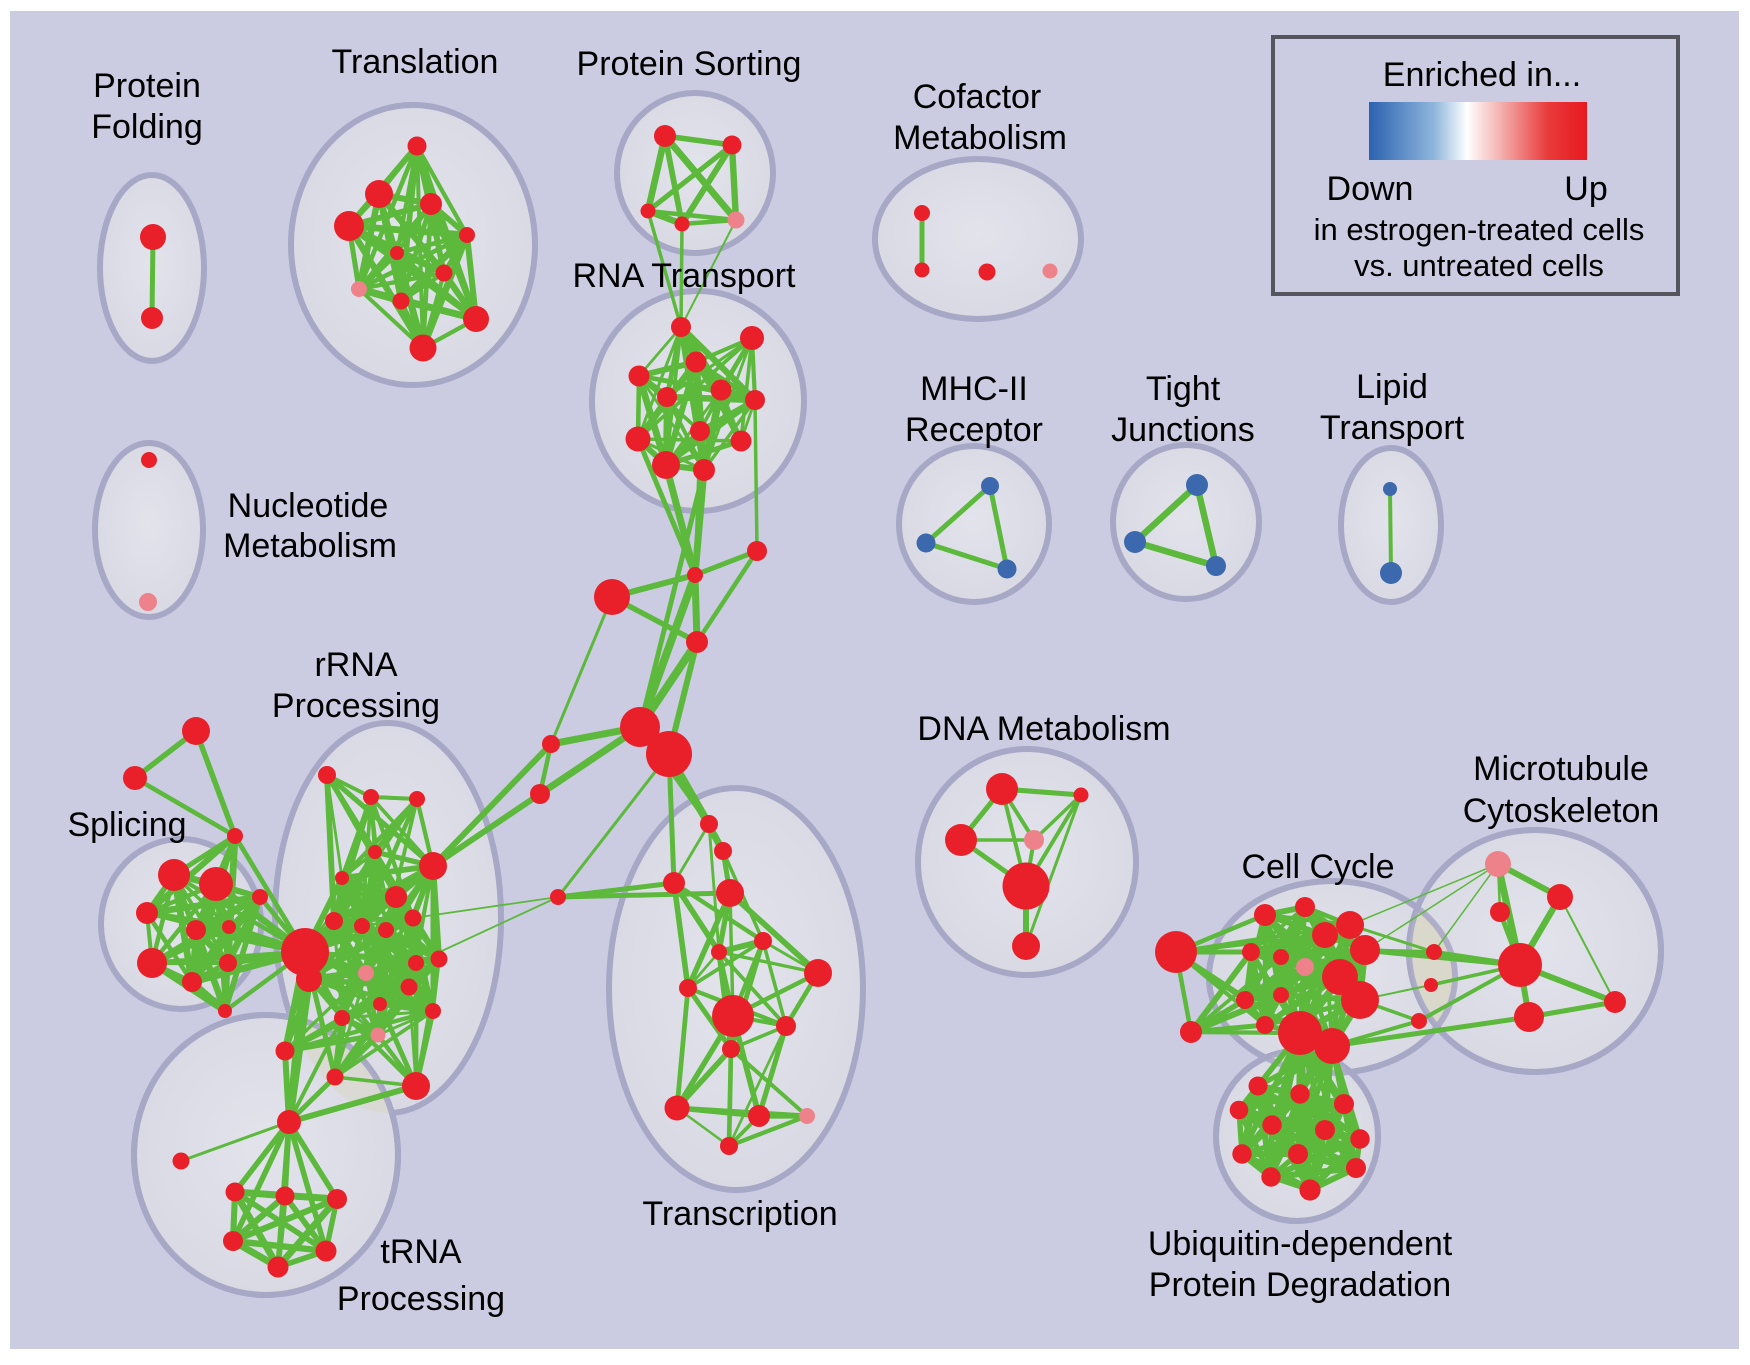 This screenshot has height=1365, width=1750. I want to click on svg-text: Tight, so click(1183, 389).